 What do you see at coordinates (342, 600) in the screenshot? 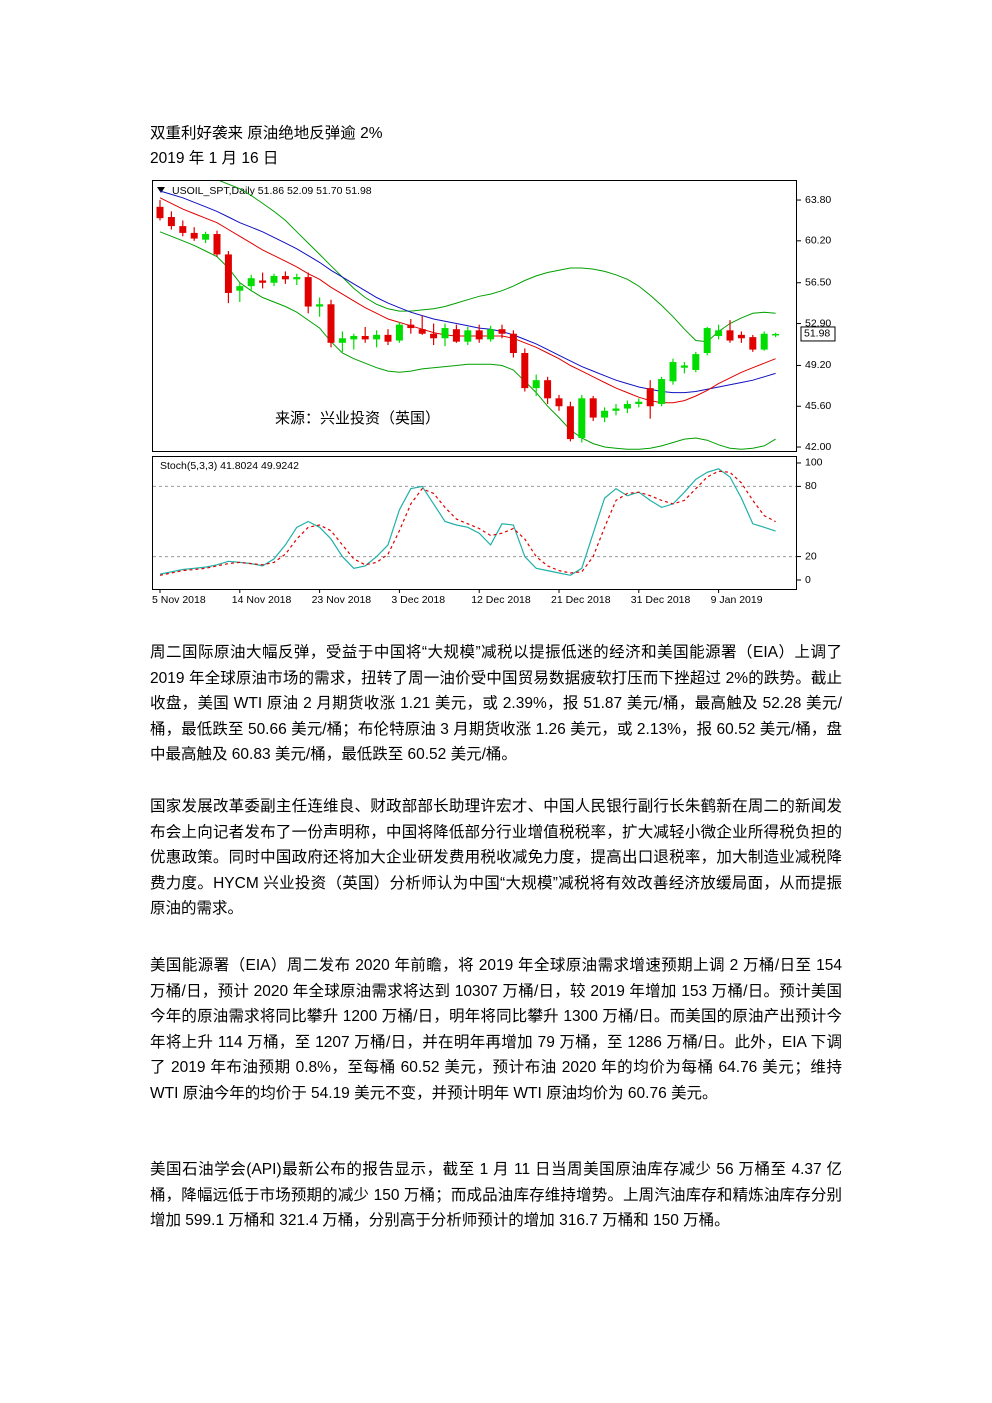
I see `x-tick-label: 23 Nov 2018` at bounding box center [342, 600].